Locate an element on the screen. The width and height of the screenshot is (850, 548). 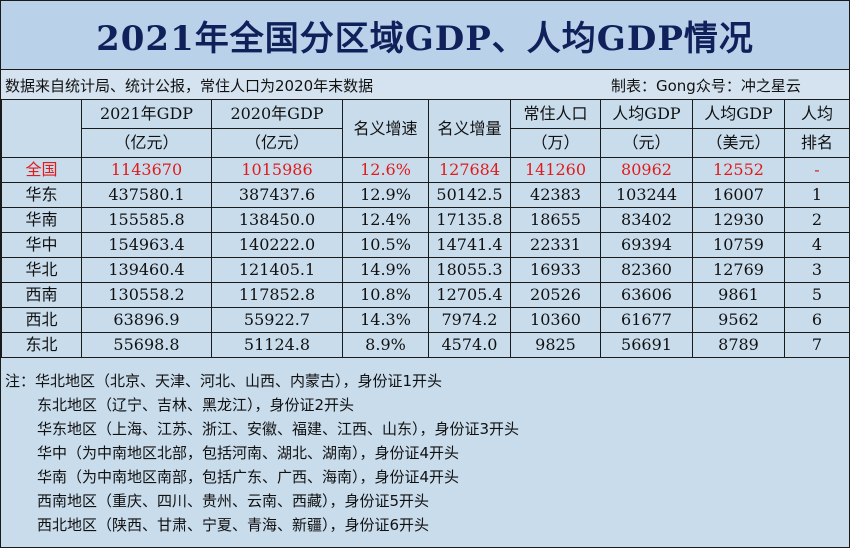
table-cell: 12.6% is located at coordinates (385, 170).